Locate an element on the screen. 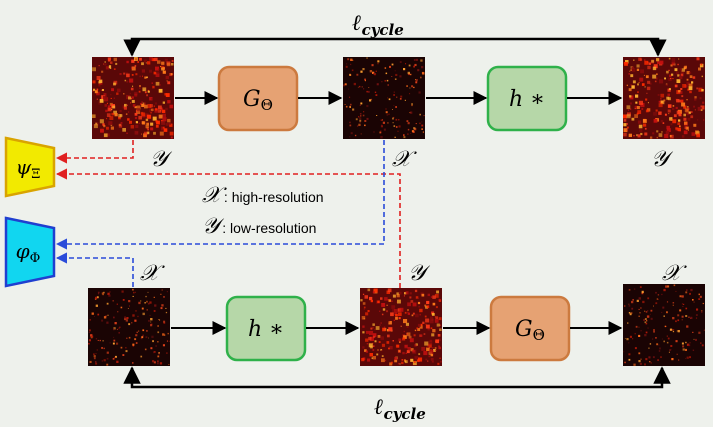  loss-label-bottom: ℓcycle is located at coordinates (400, 408).